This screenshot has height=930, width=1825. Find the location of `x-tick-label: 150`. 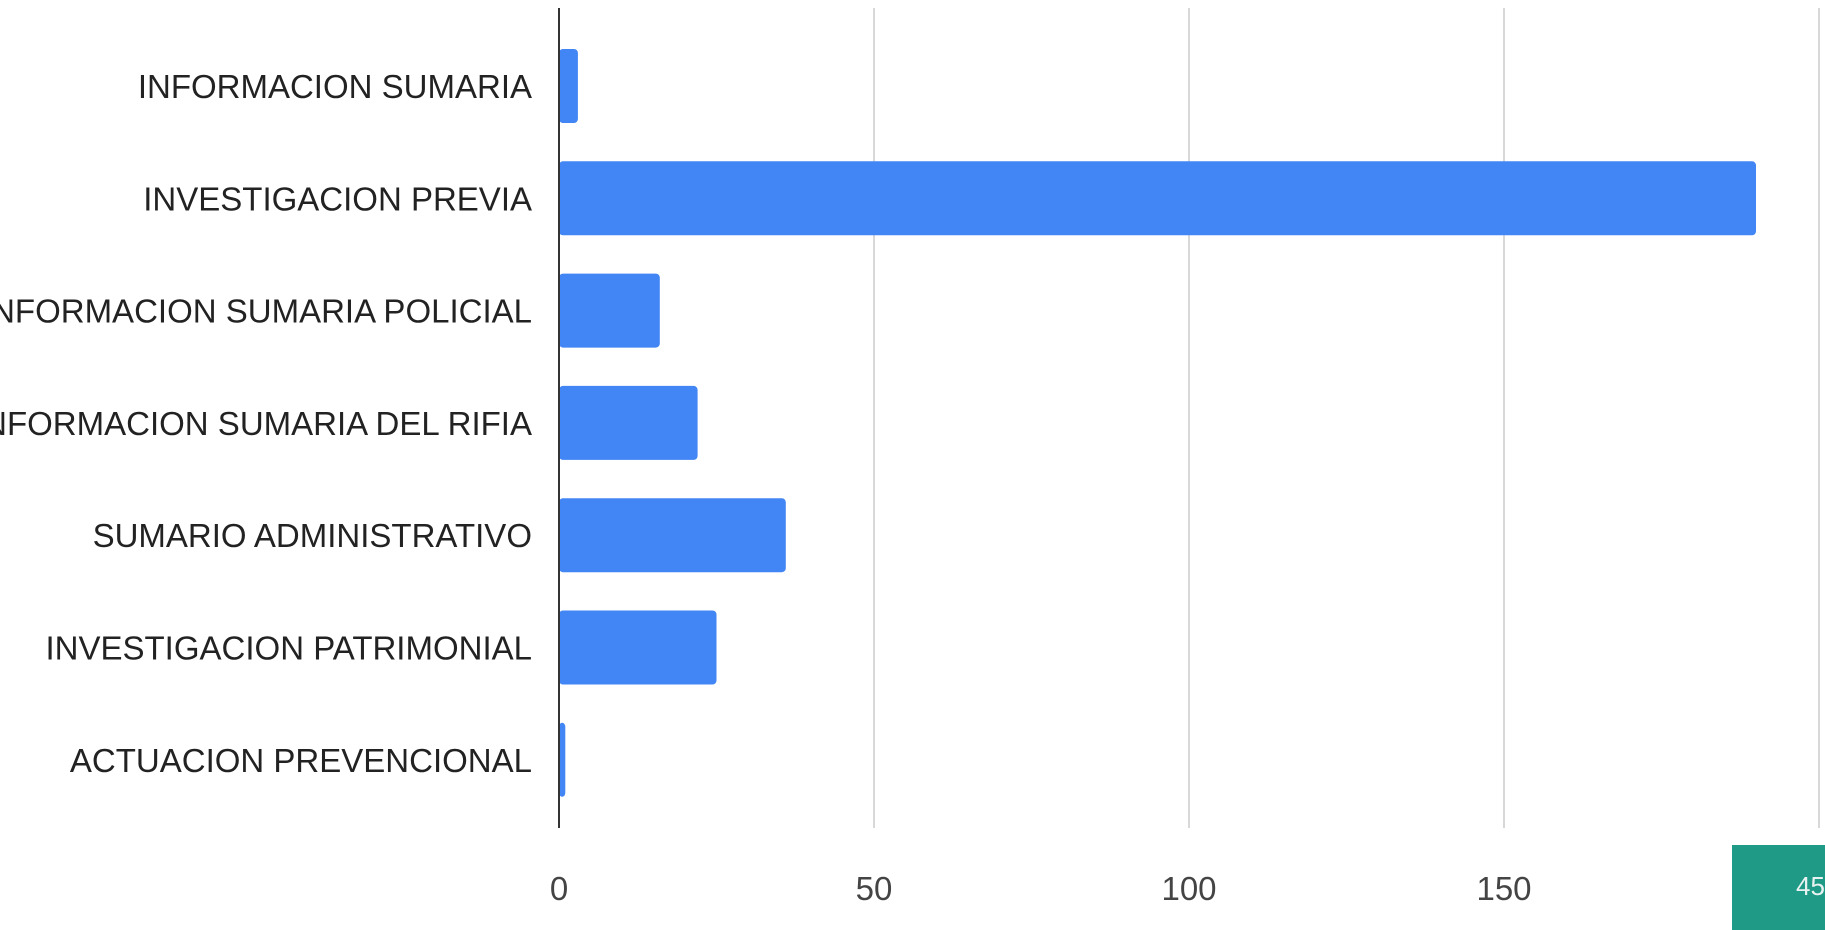

x-tick-label: 150 is located at coordinates (1503, 888).